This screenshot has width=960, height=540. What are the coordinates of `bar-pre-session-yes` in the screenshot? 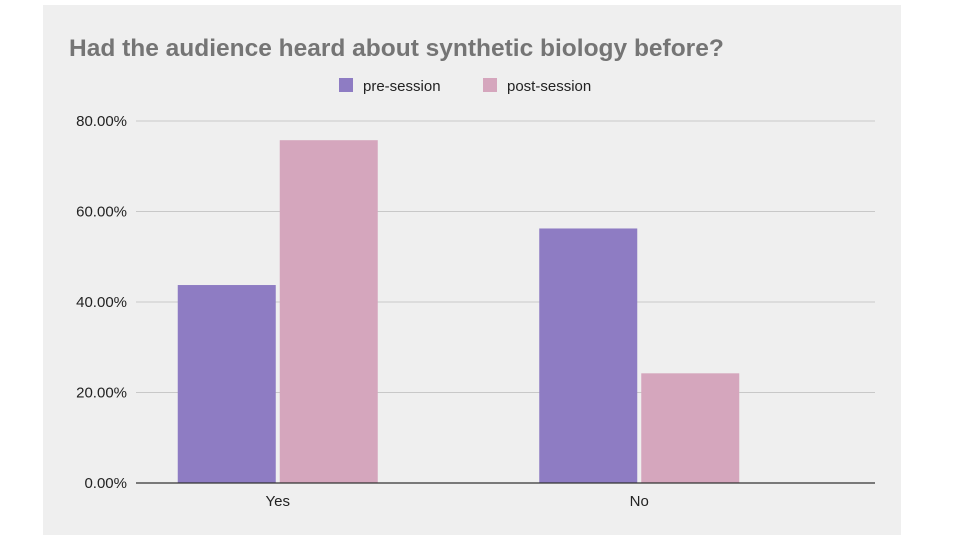 It's located at (226, 384).